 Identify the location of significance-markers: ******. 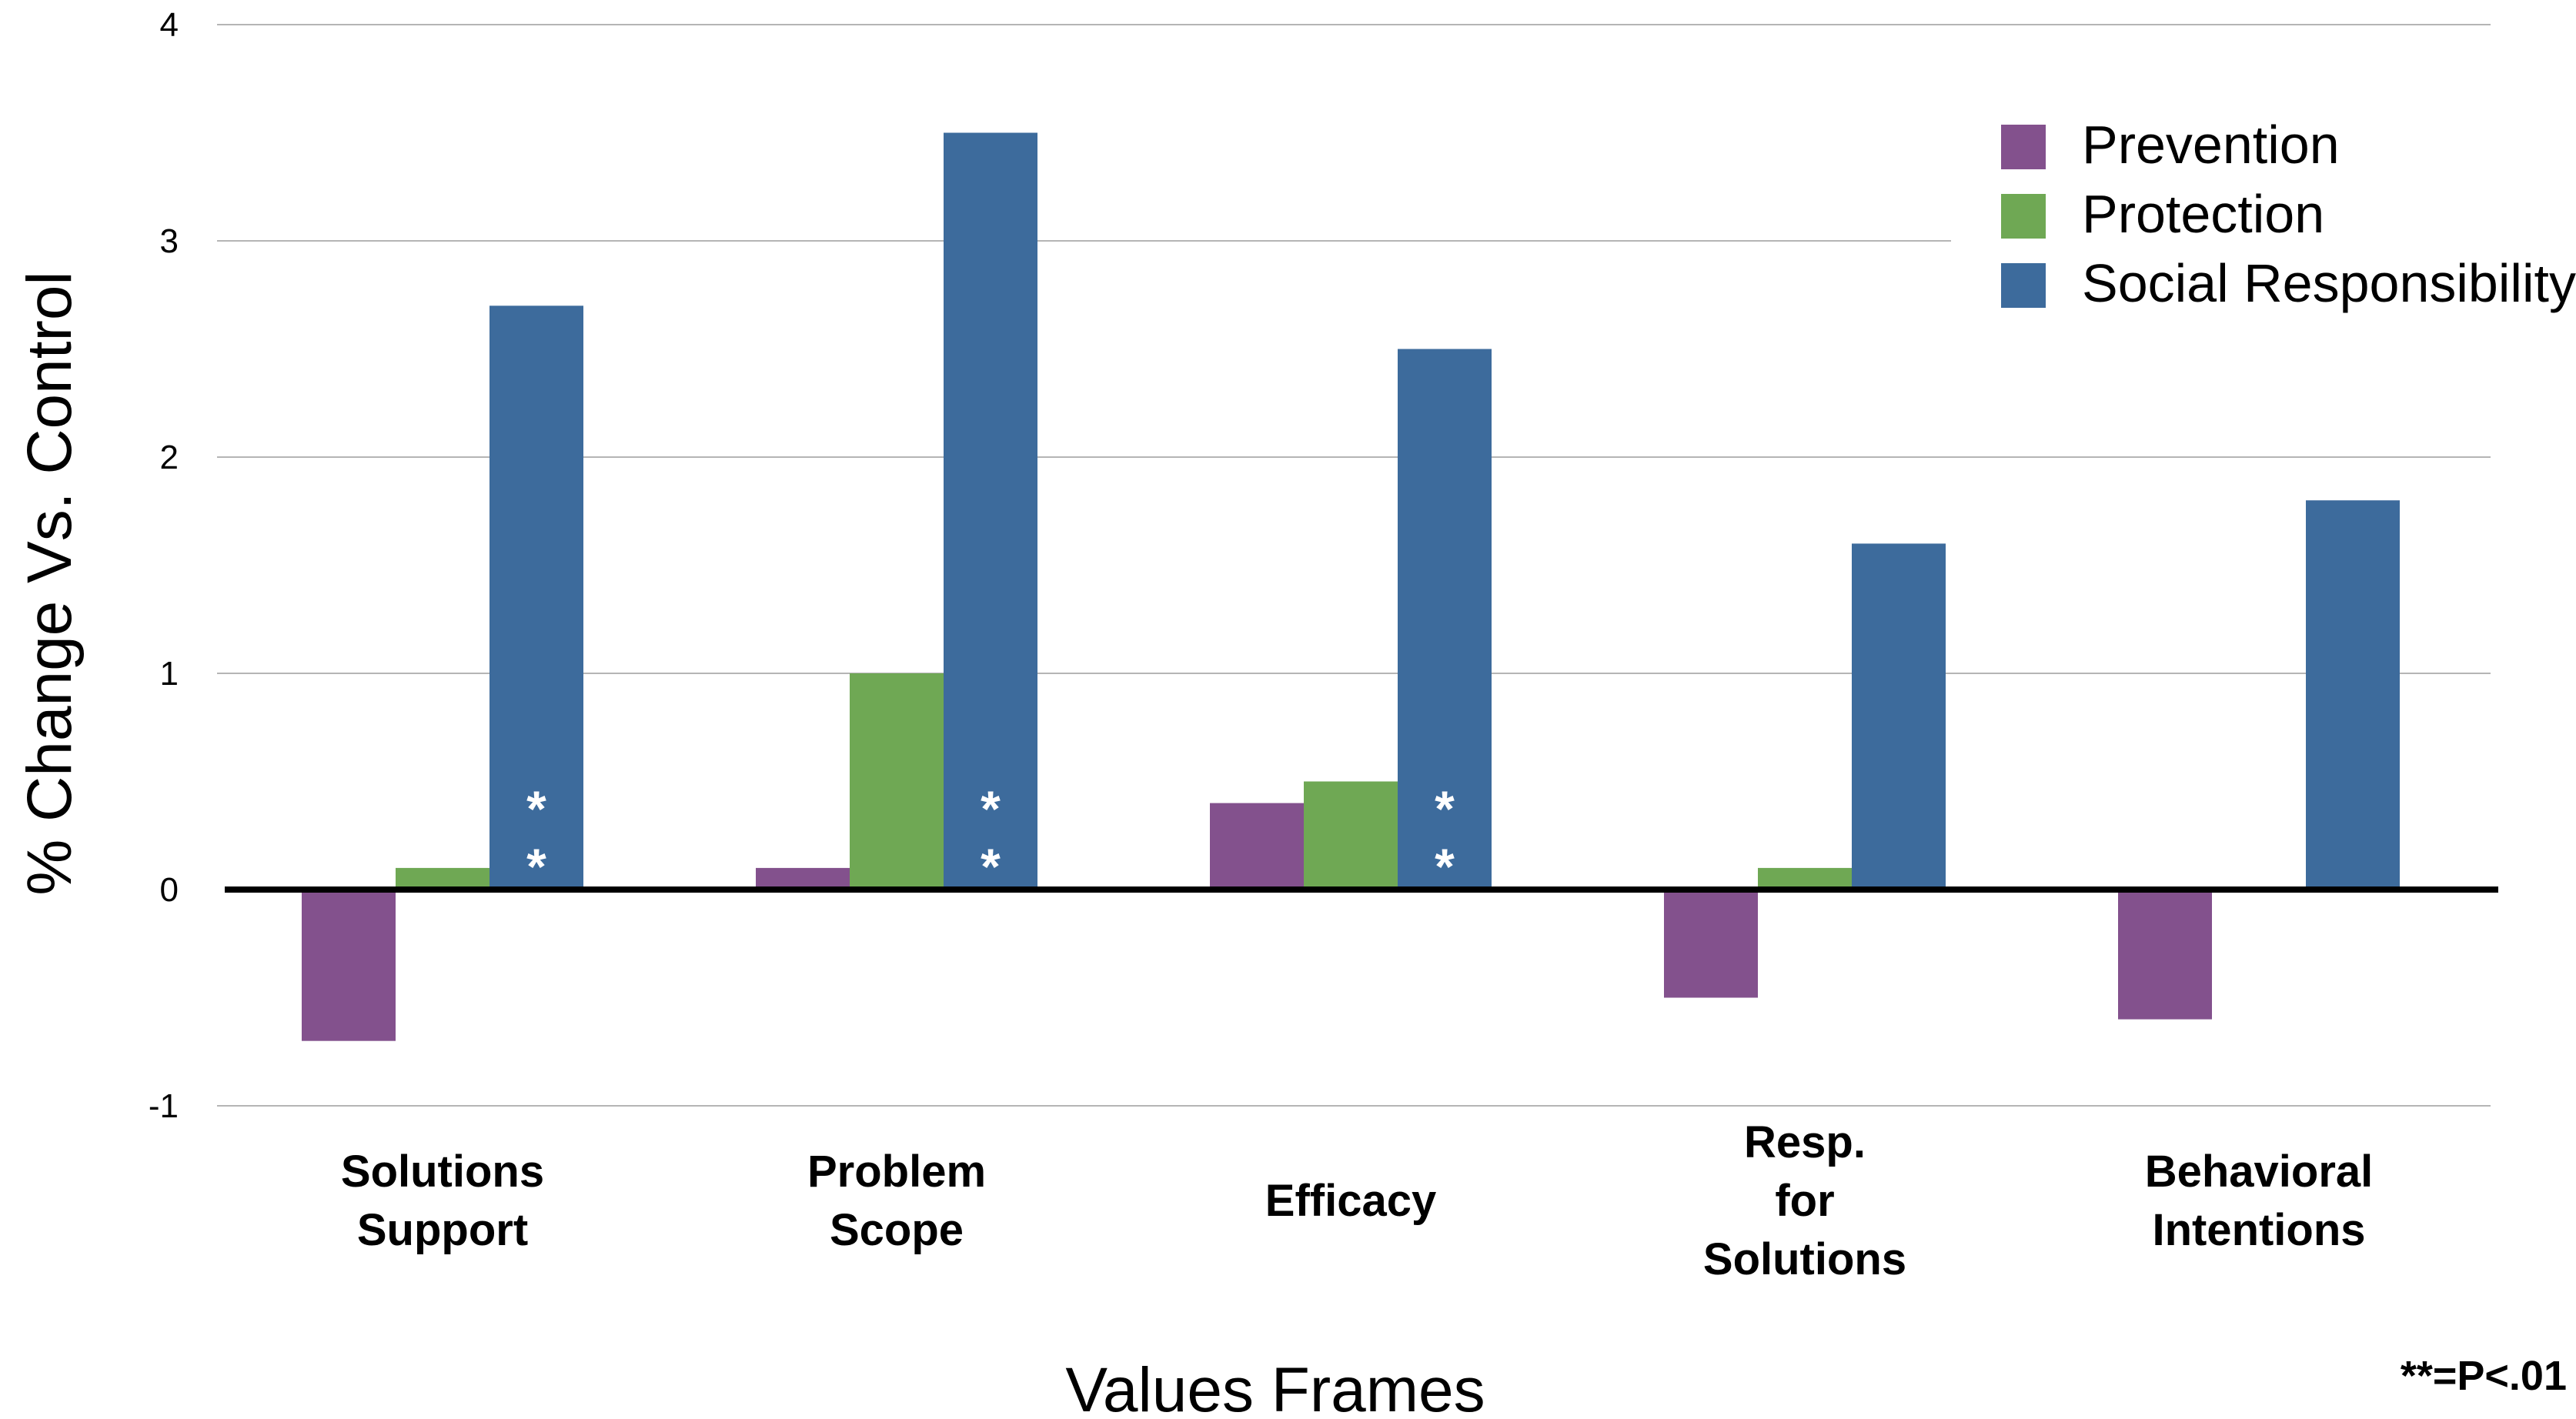
(990, 837).